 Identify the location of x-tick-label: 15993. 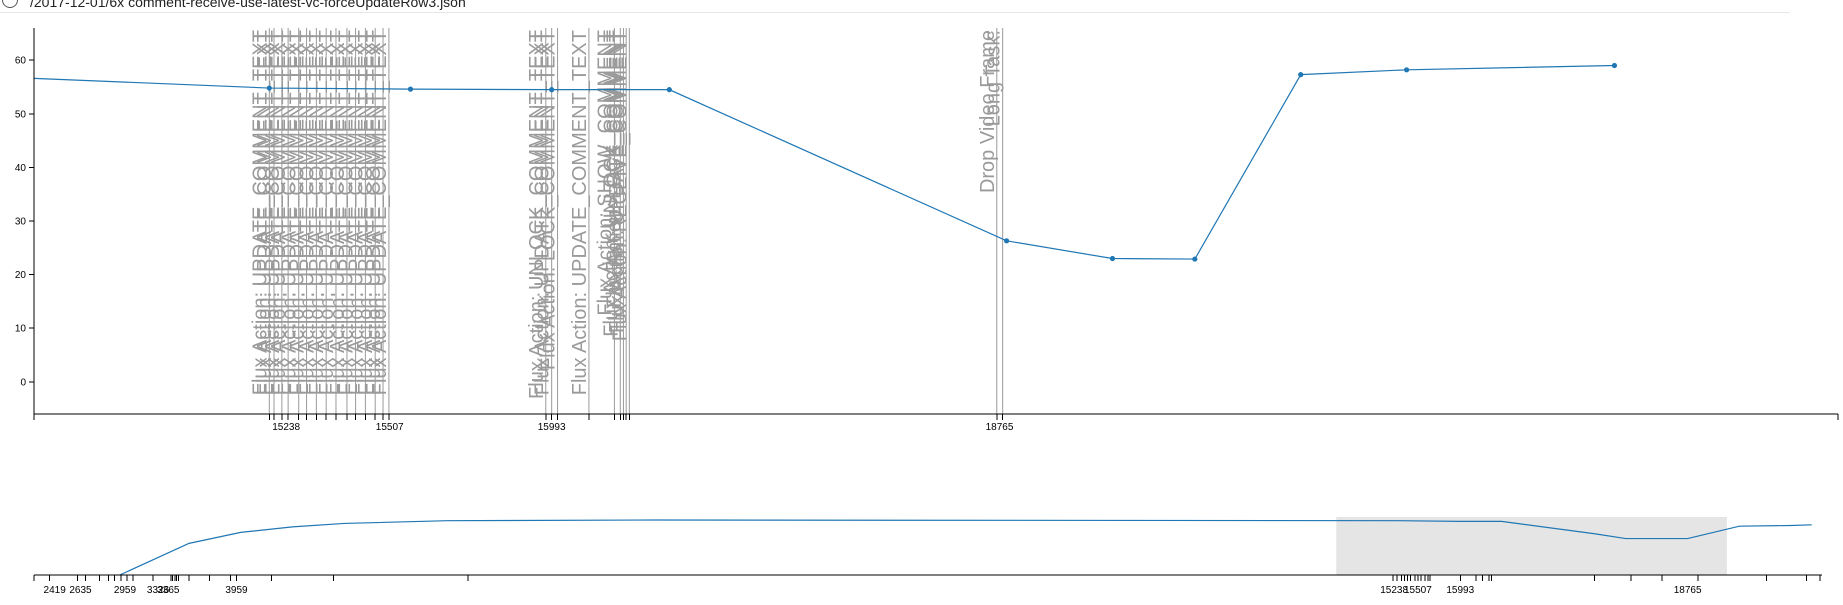
(552, 427).